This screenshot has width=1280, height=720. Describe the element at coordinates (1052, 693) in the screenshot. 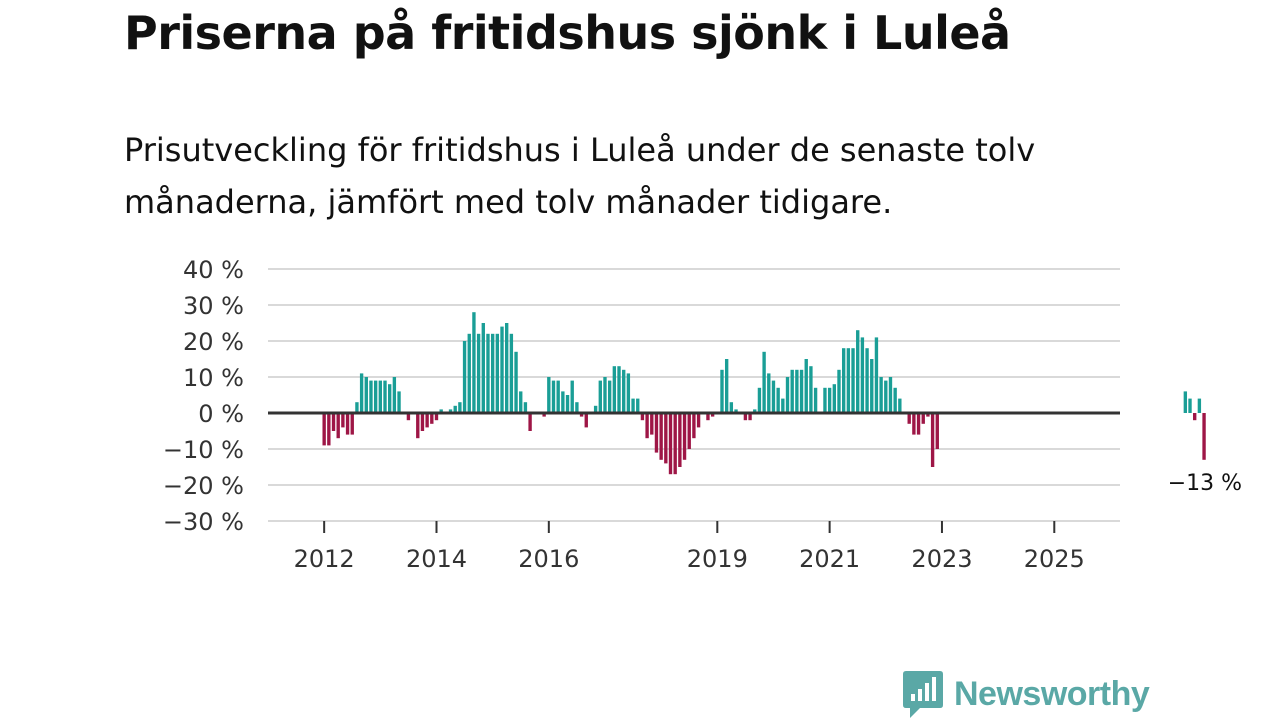

I see `newsworthy-logo-text: Newsworthy` at that location.